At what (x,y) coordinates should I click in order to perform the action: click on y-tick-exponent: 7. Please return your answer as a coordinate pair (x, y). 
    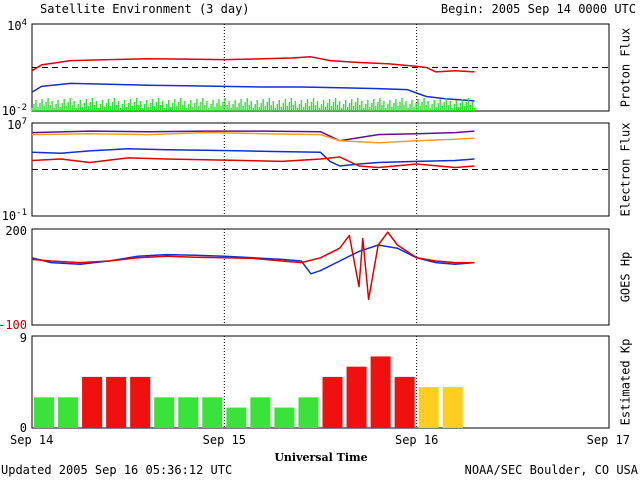
    Looking at the image, I should click on (24, 122).